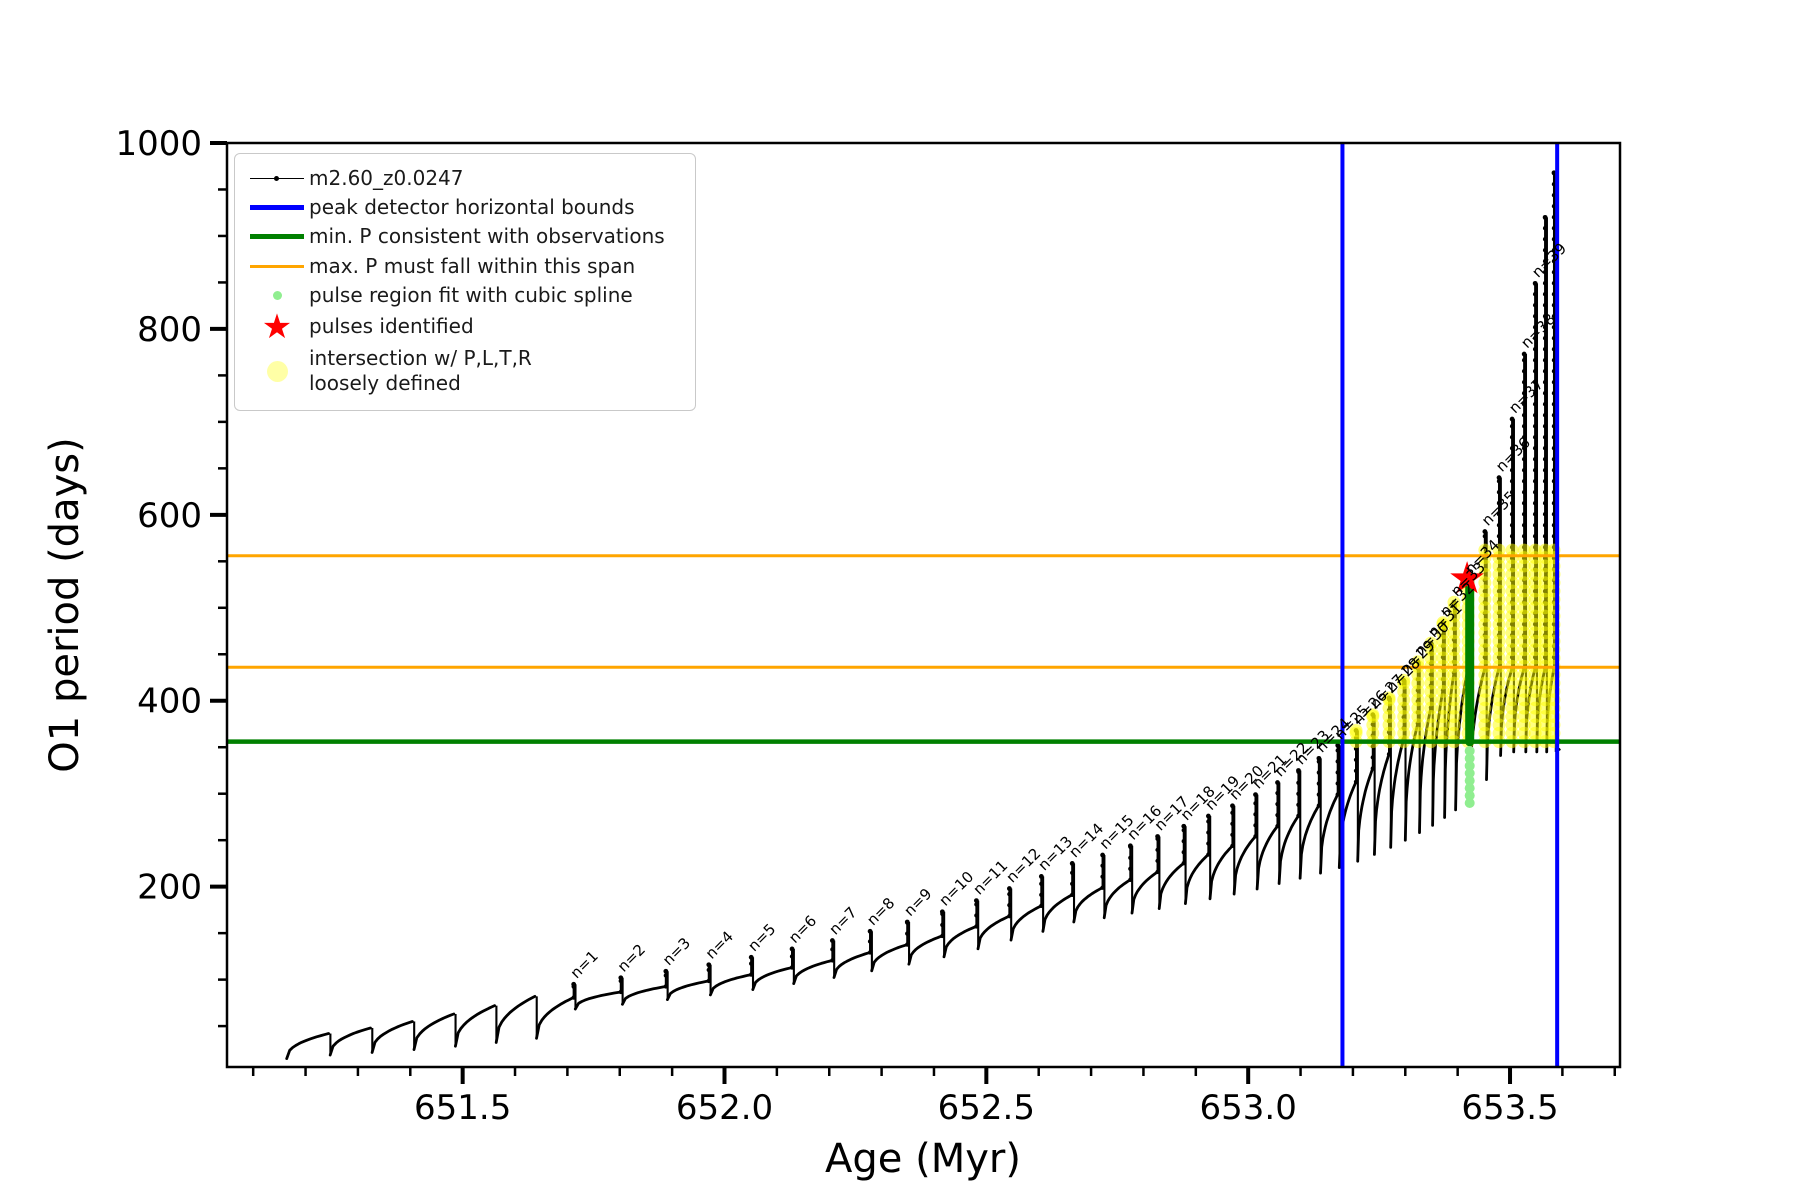  I want to click on line-swatch-icon, so click(277, 266).